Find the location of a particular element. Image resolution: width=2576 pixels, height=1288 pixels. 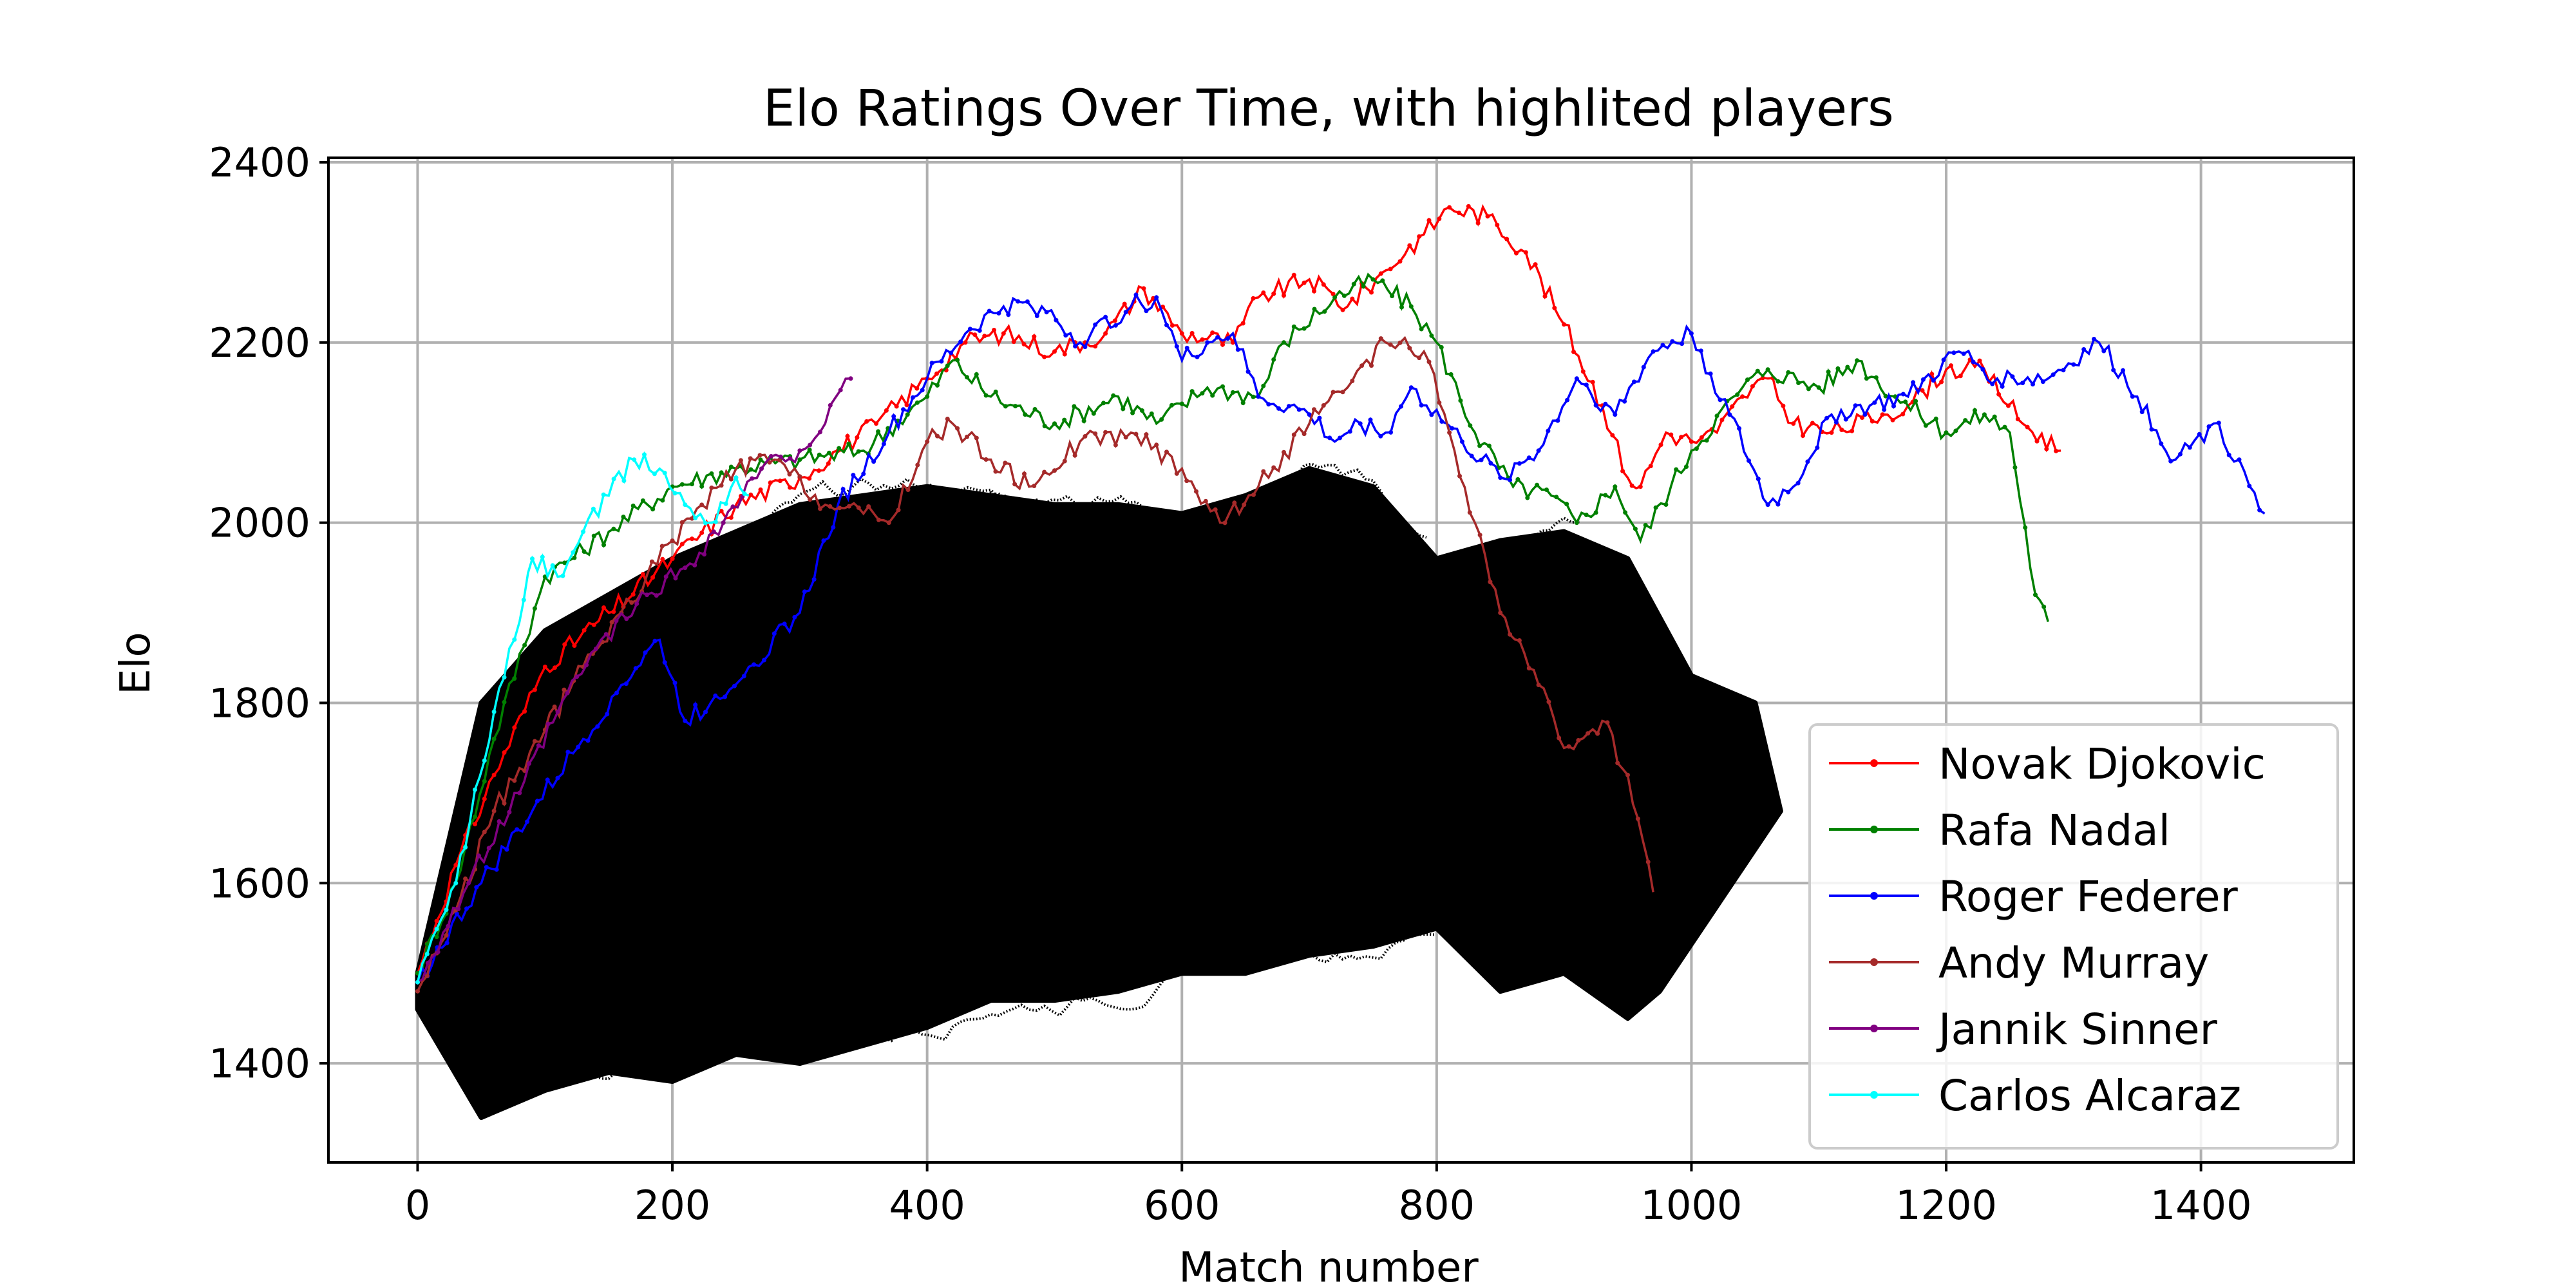

legend-entry: Novak Djokovic is located at coordinates (2047, 764).